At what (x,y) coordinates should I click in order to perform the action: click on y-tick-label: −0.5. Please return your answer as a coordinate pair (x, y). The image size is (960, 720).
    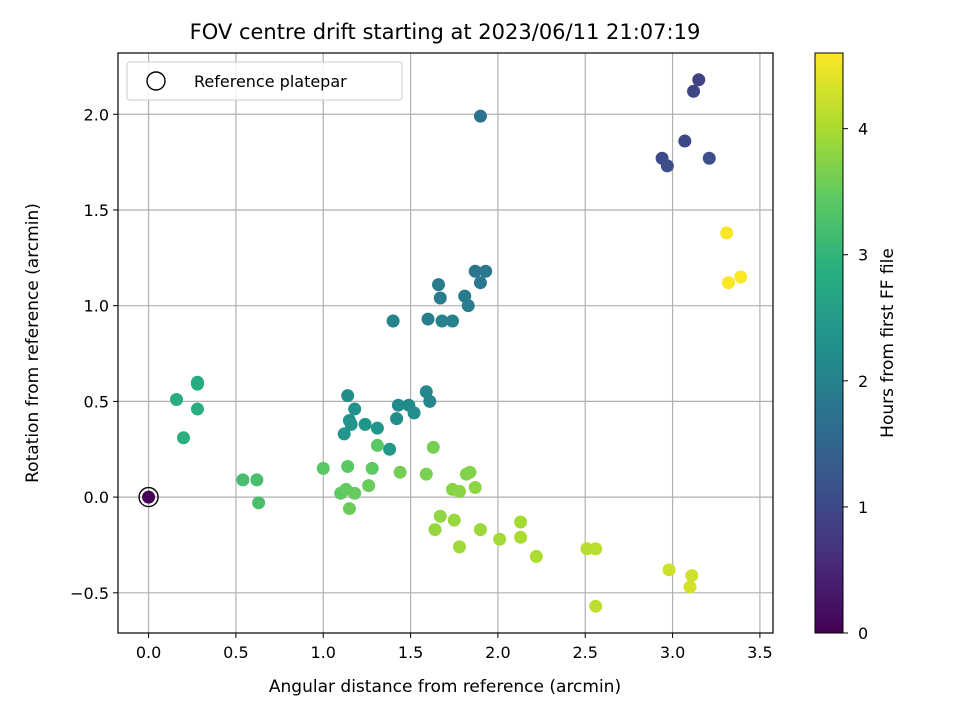
    Looking at the image, I should click on (89, 593).